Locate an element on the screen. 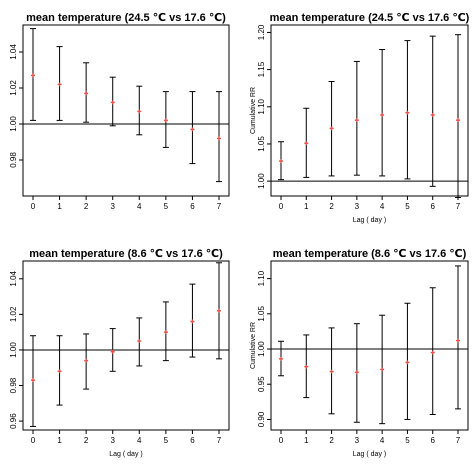 Image resolution: width=474 pixels, height=474 pixels. y-tick-label: 1.20 is located at coordinates (261, 32).